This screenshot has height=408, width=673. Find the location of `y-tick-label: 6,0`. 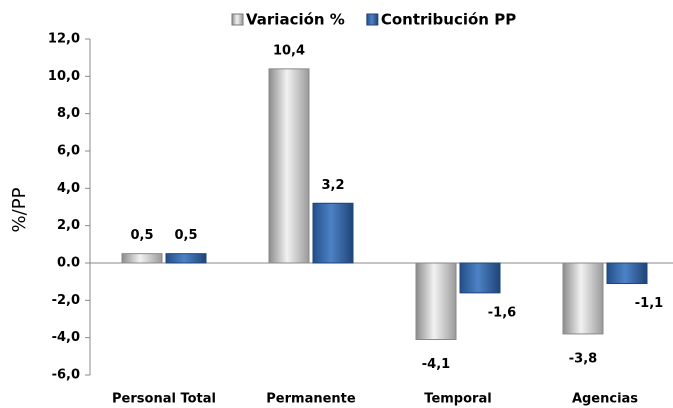

y-tick-label: 6,0 is located at coordinates (68, 151).